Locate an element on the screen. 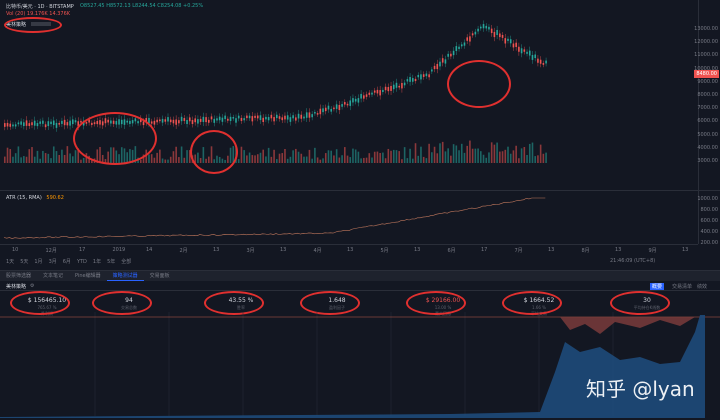 The image size is (720, 420). price-tick-label: 5000.00 is located at coordinates (707, 134).